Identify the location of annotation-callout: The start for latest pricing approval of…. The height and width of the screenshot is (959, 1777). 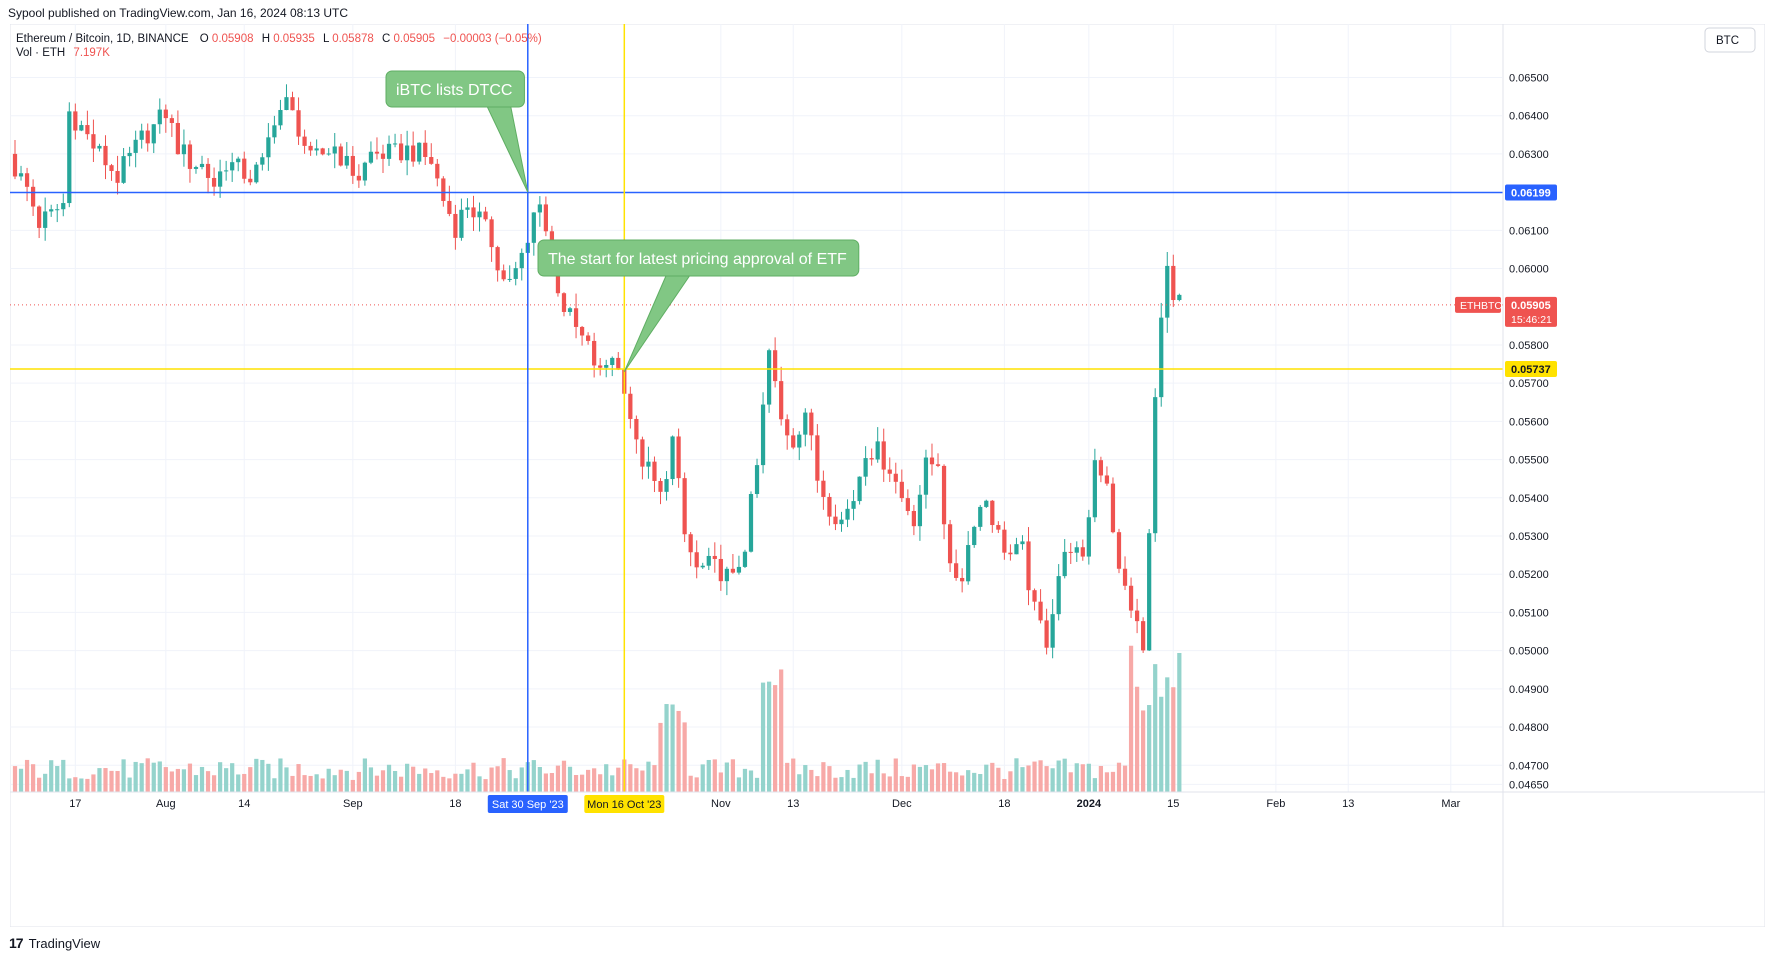
(698, 305).